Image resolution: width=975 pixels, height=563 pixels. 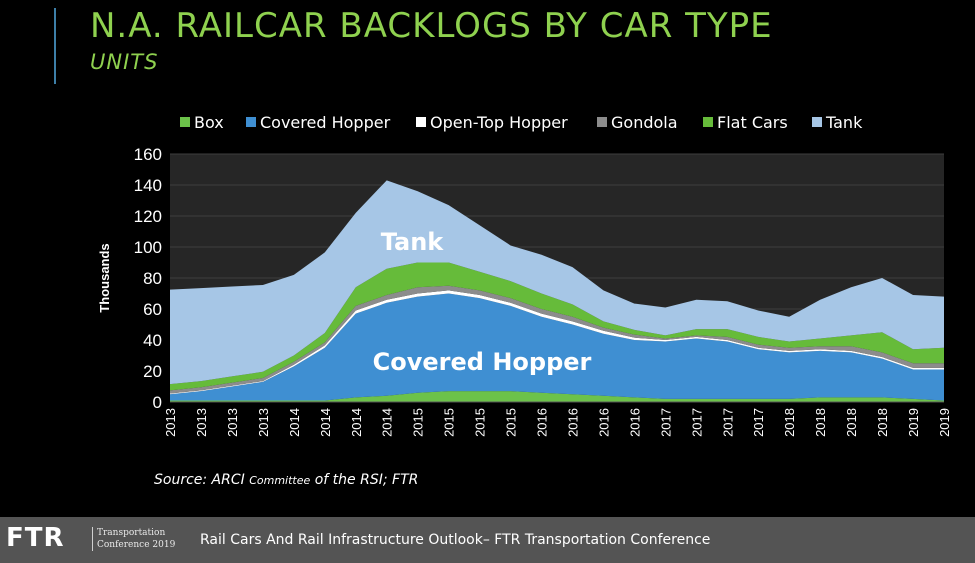 I want to click on title-accent-bar, so click(x=55, y=46).